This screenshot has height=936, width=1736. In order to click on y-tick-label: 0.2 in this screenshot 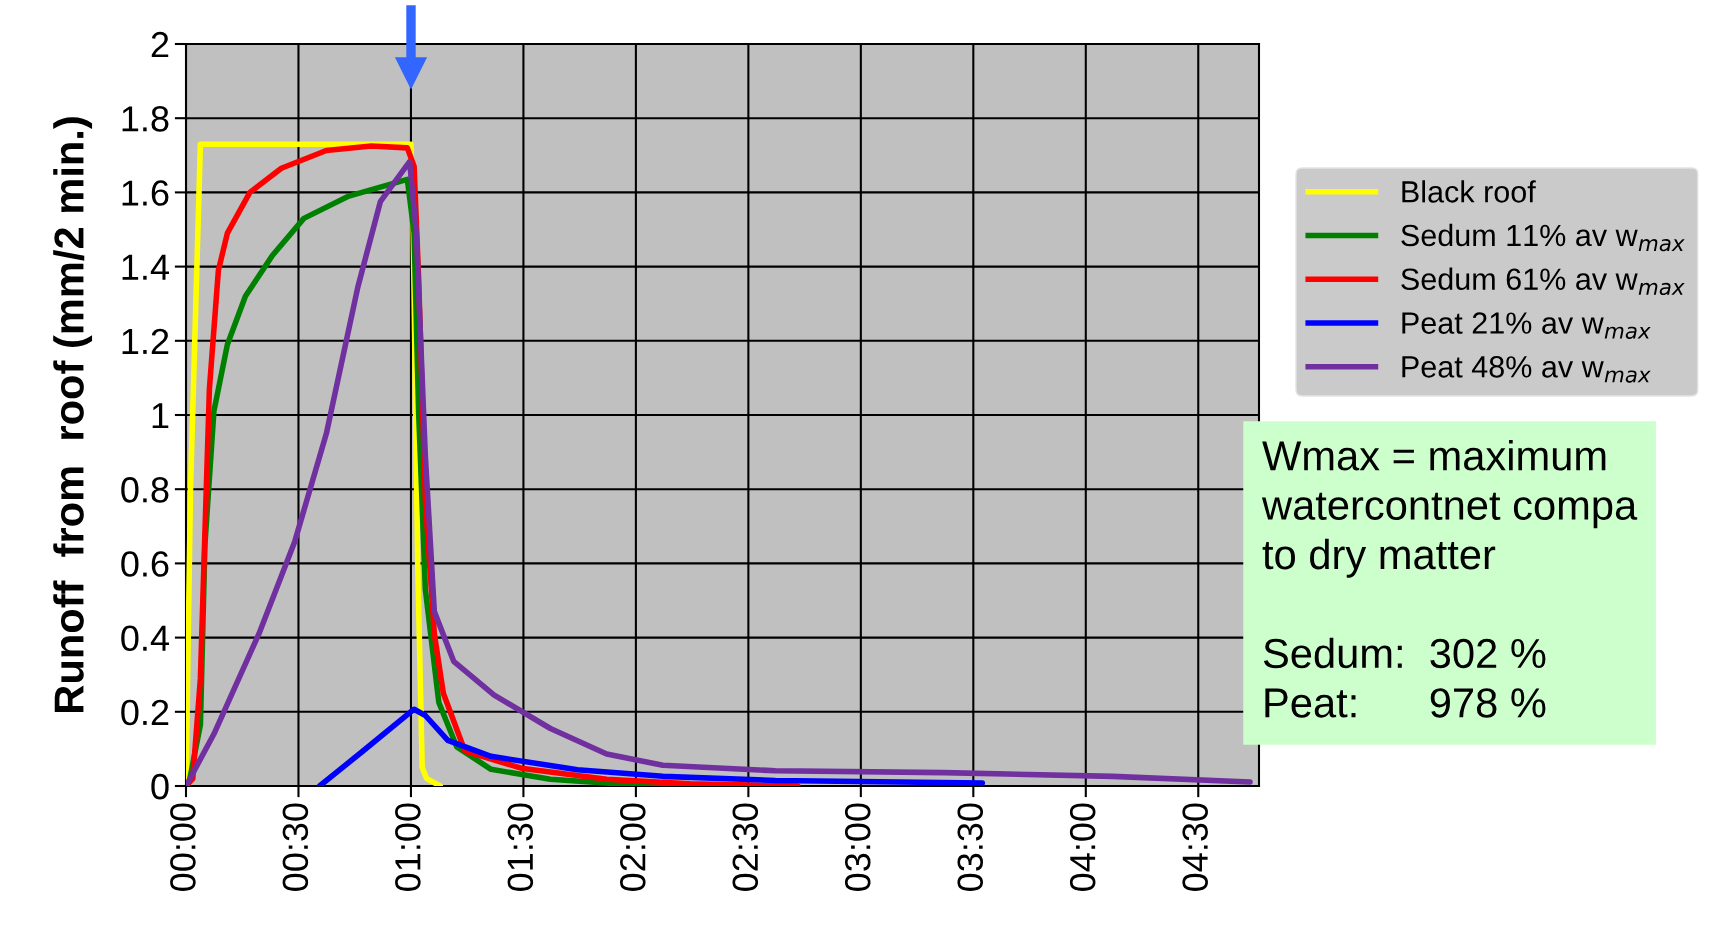, I will do `click(145, 712)`.